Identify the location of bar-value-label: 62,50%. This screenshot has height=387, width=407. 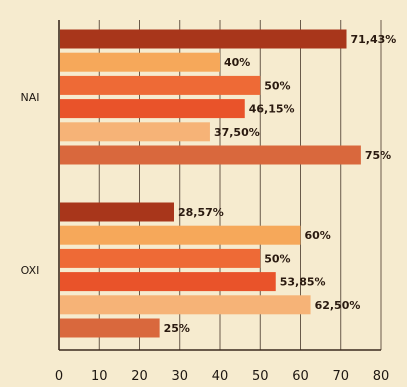
(338, 305).